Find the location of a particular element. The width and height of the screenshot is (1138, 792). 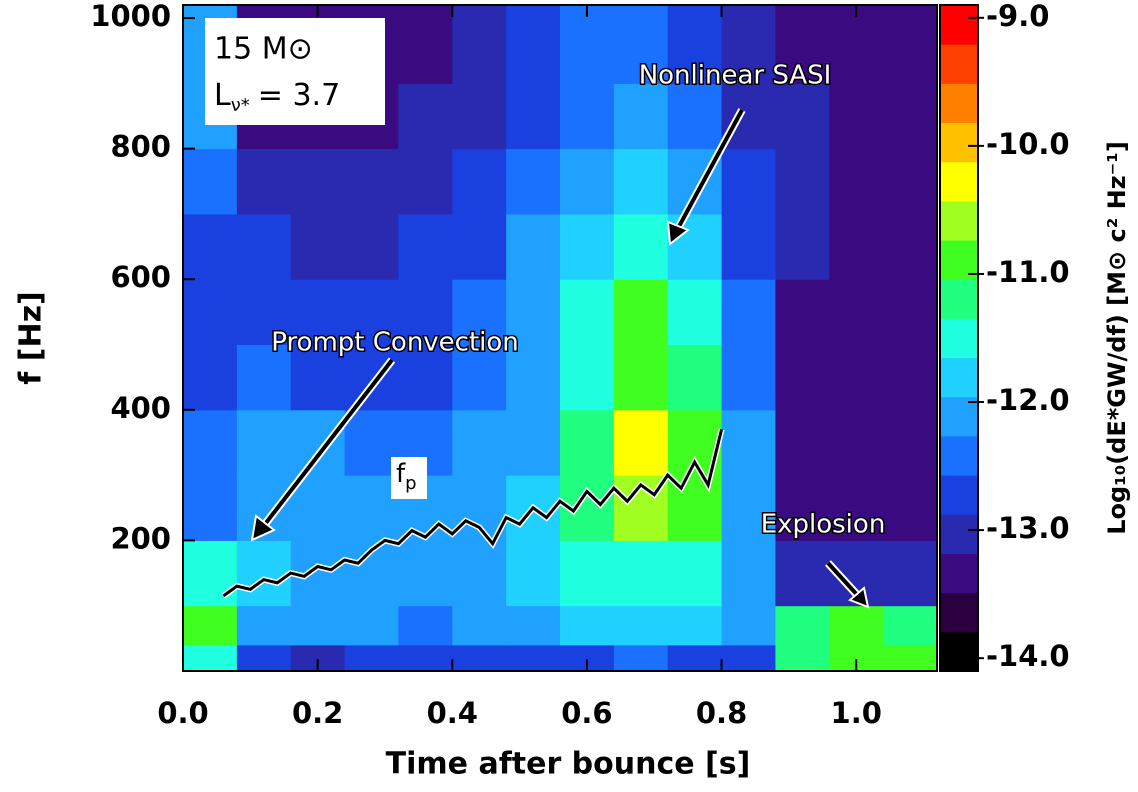

x-tick-label: 0.4 is located at coordinates (452, 713).